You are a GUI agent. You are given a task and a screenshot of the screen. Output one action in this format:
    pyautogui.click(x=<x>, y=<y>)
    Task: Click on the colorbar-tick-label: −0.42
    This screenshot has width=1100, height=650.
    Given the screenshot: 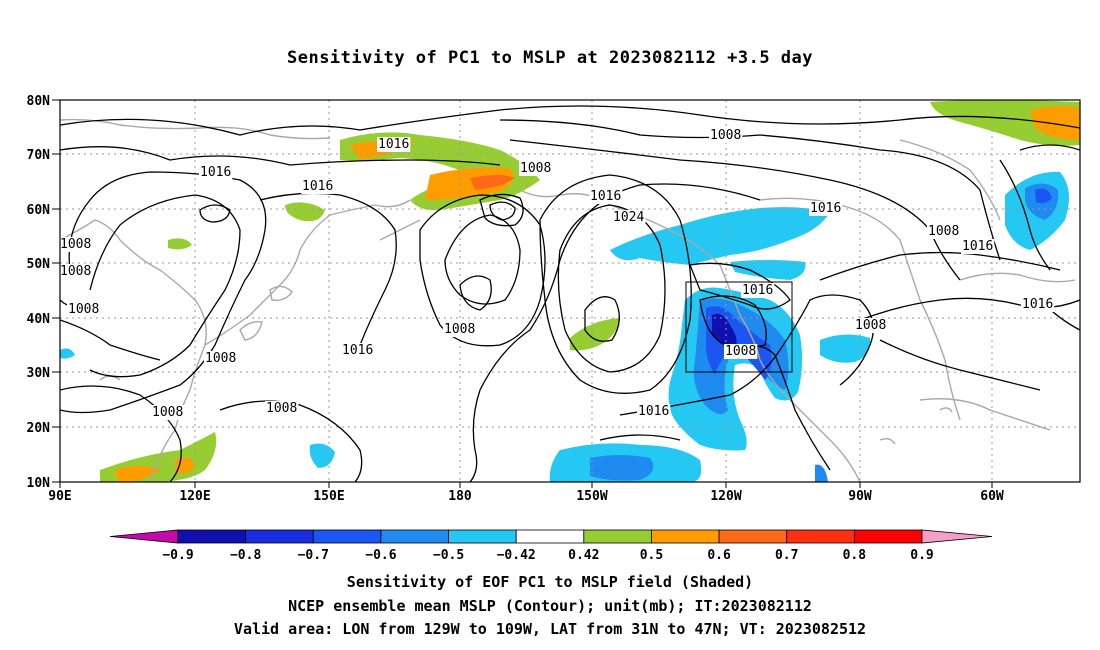 What is the action you would take?
    pyautogui.click(x=516, y=555)
    